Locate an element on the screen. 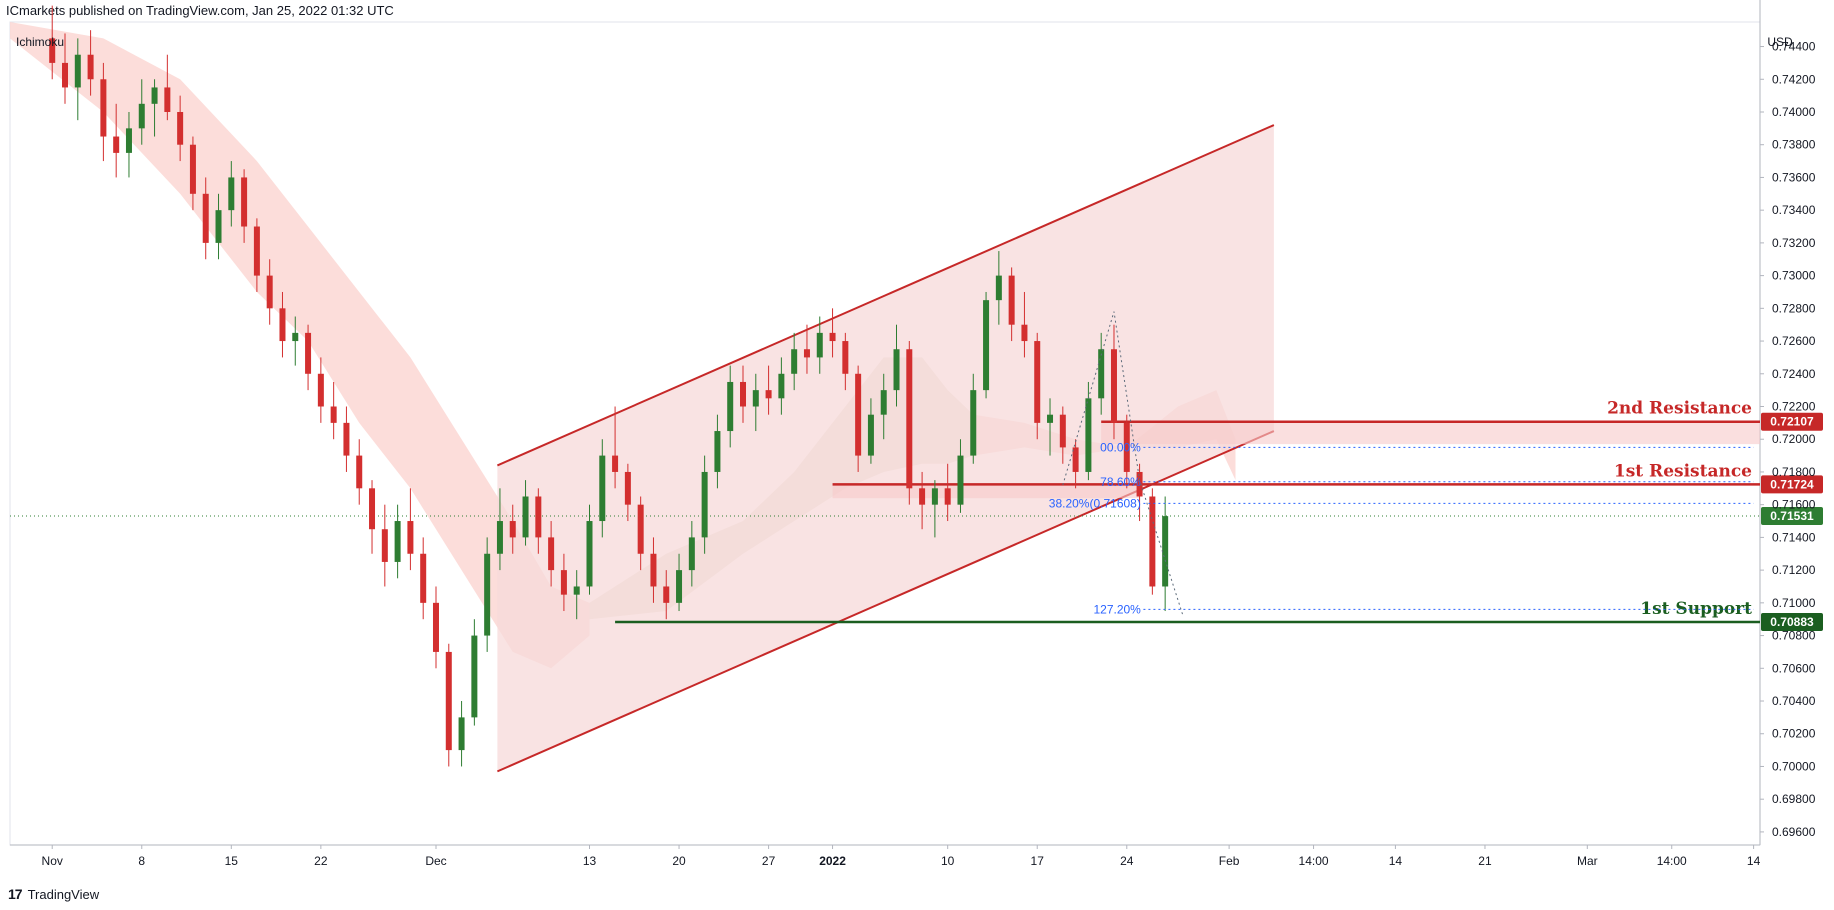 The image size is (1834, 910). currency-label: USD is located at coordinates (1780, 42).